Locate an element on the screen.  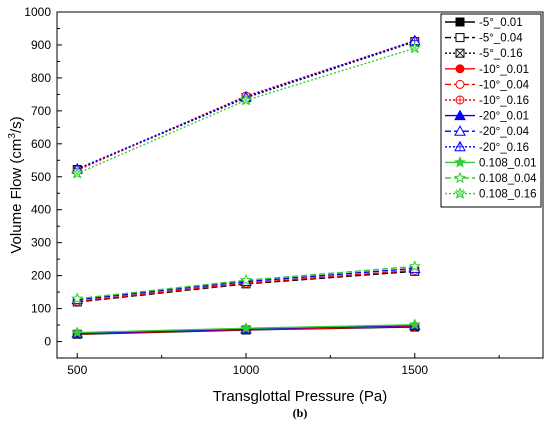
y-tick-label-0: 0 is located at coordinates (47, 342).